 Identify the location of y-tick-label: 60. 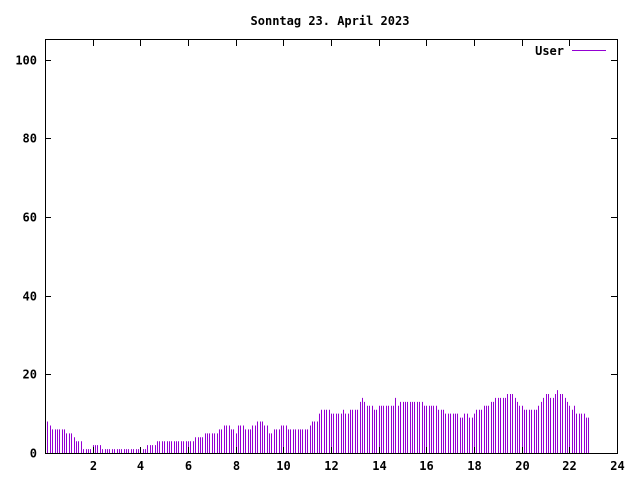
(30, 218).